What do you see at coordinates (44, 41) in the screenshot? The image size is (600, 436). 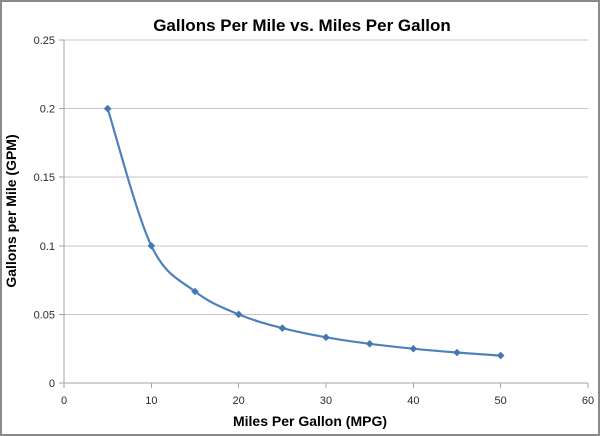 I see `y-tick-label: 0.25` at bounding box center [44, 41].